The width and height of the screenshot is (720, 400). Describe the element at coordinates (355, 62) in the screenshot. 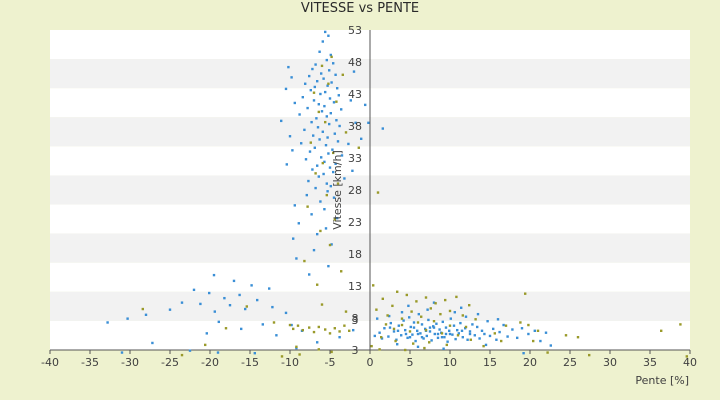

I see `y-tick-label: 48` at that location.